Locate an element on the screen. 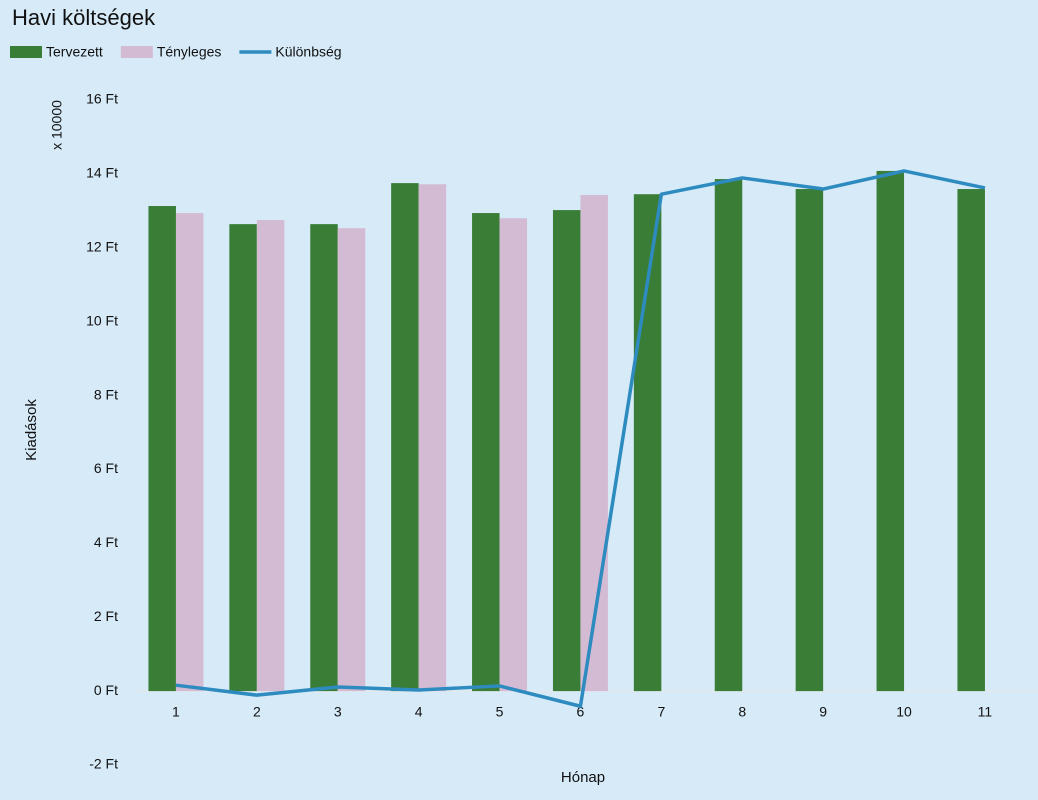 The width and height of the screenshot is (1038, 800). y-tick-label: 4 Ft is located at coordinates (106, 542).